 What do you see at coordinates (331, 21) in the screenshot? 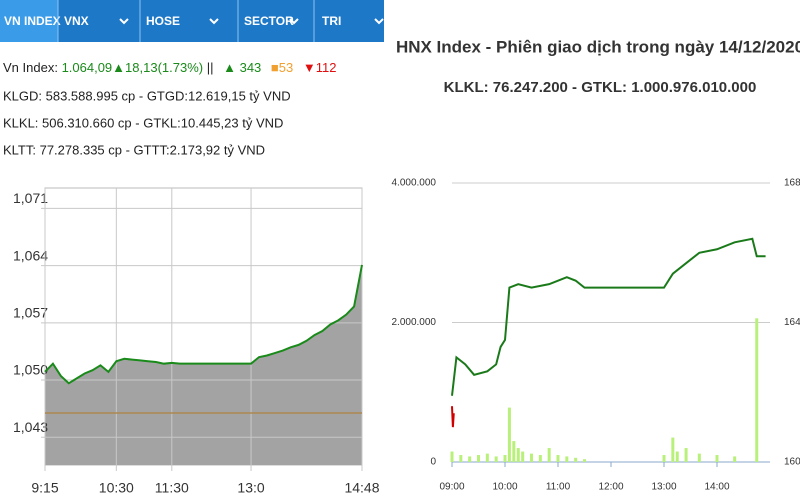
I see `tab: TRI` at bounding box center [331, 21].